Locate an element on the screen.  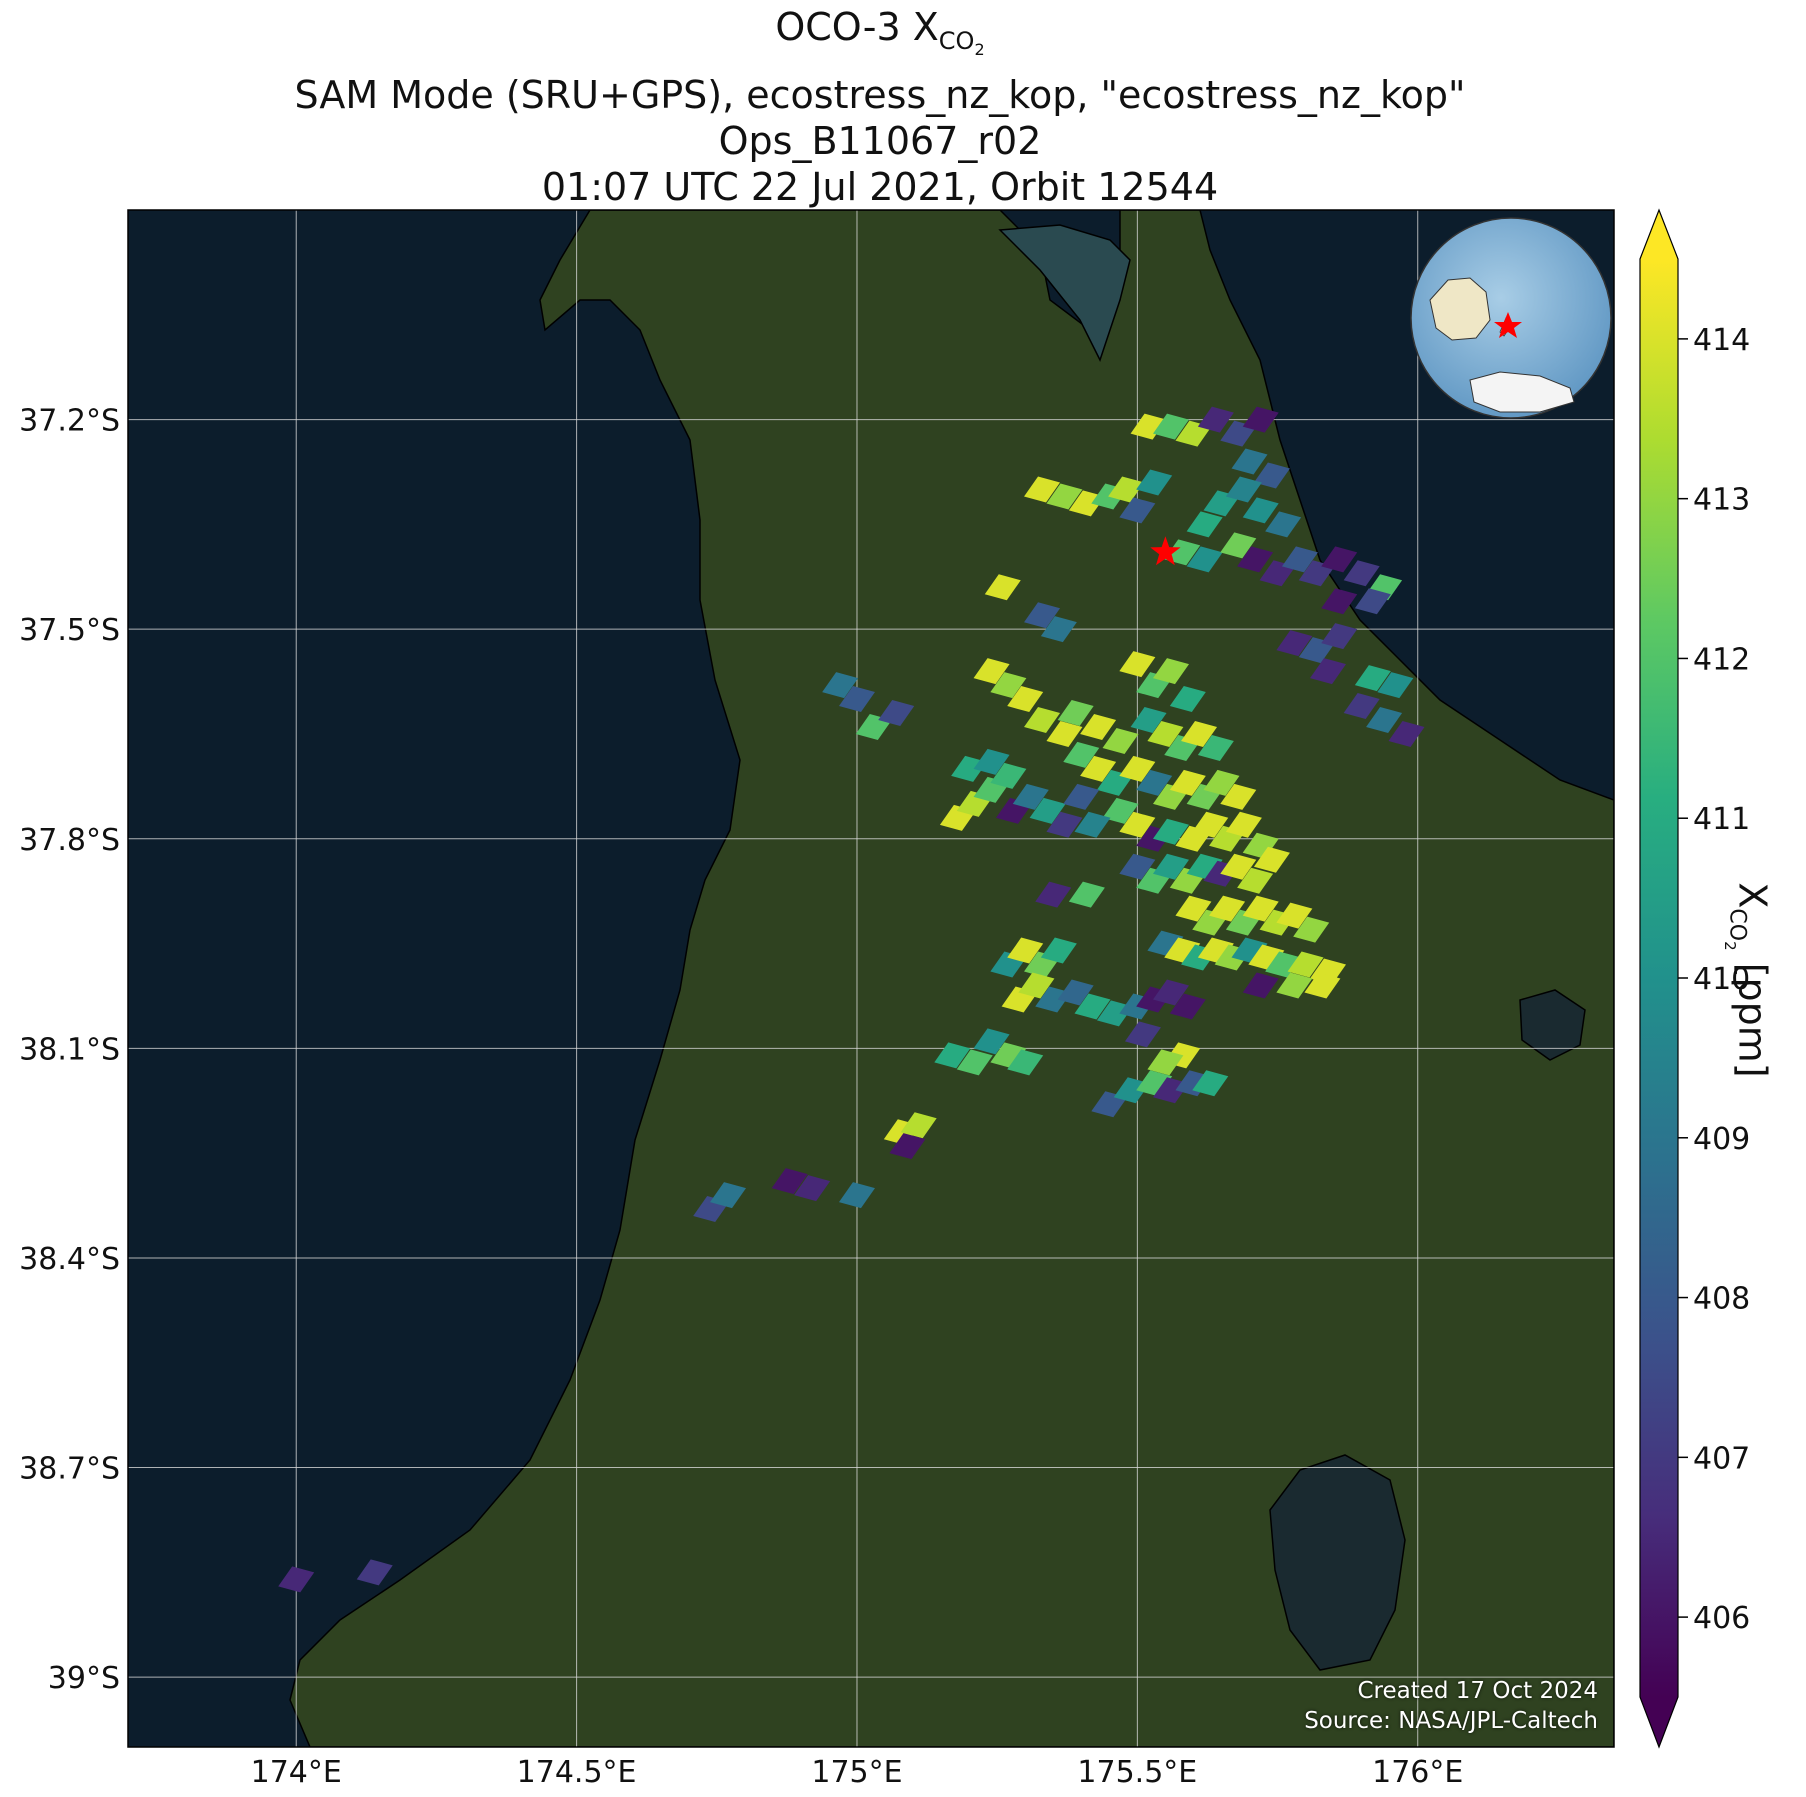
title-line-1-prefix: OCO-3 X is located at coordinates (857, 27).